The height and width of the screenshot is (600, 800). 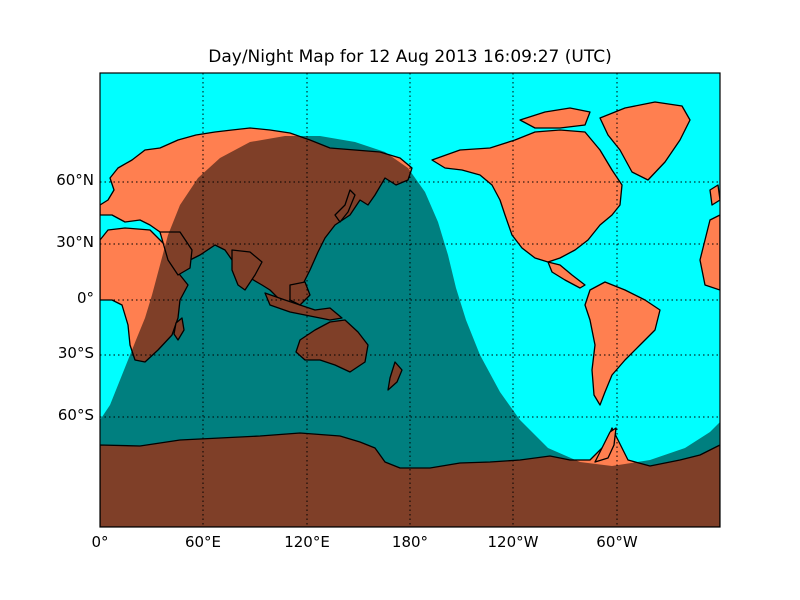 I want to click on meridian-label: 60°W, so click(x=617, y=542).